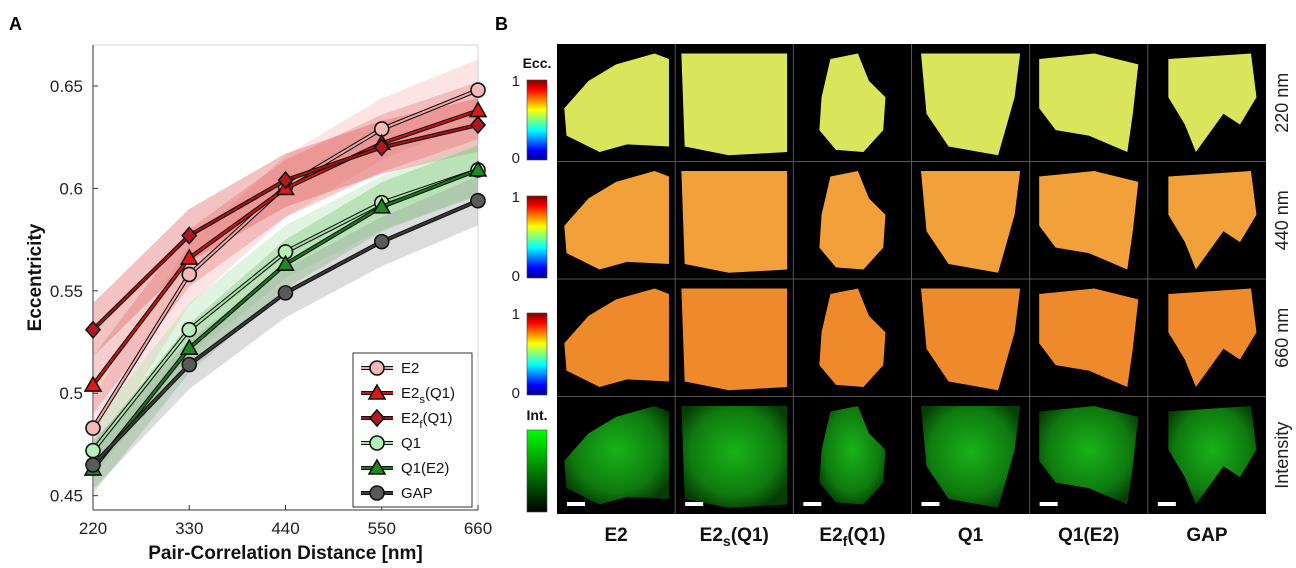 This screenshot has width=1296, height=568. I want to click on column-label-2-sub: f, so click(845, 542).